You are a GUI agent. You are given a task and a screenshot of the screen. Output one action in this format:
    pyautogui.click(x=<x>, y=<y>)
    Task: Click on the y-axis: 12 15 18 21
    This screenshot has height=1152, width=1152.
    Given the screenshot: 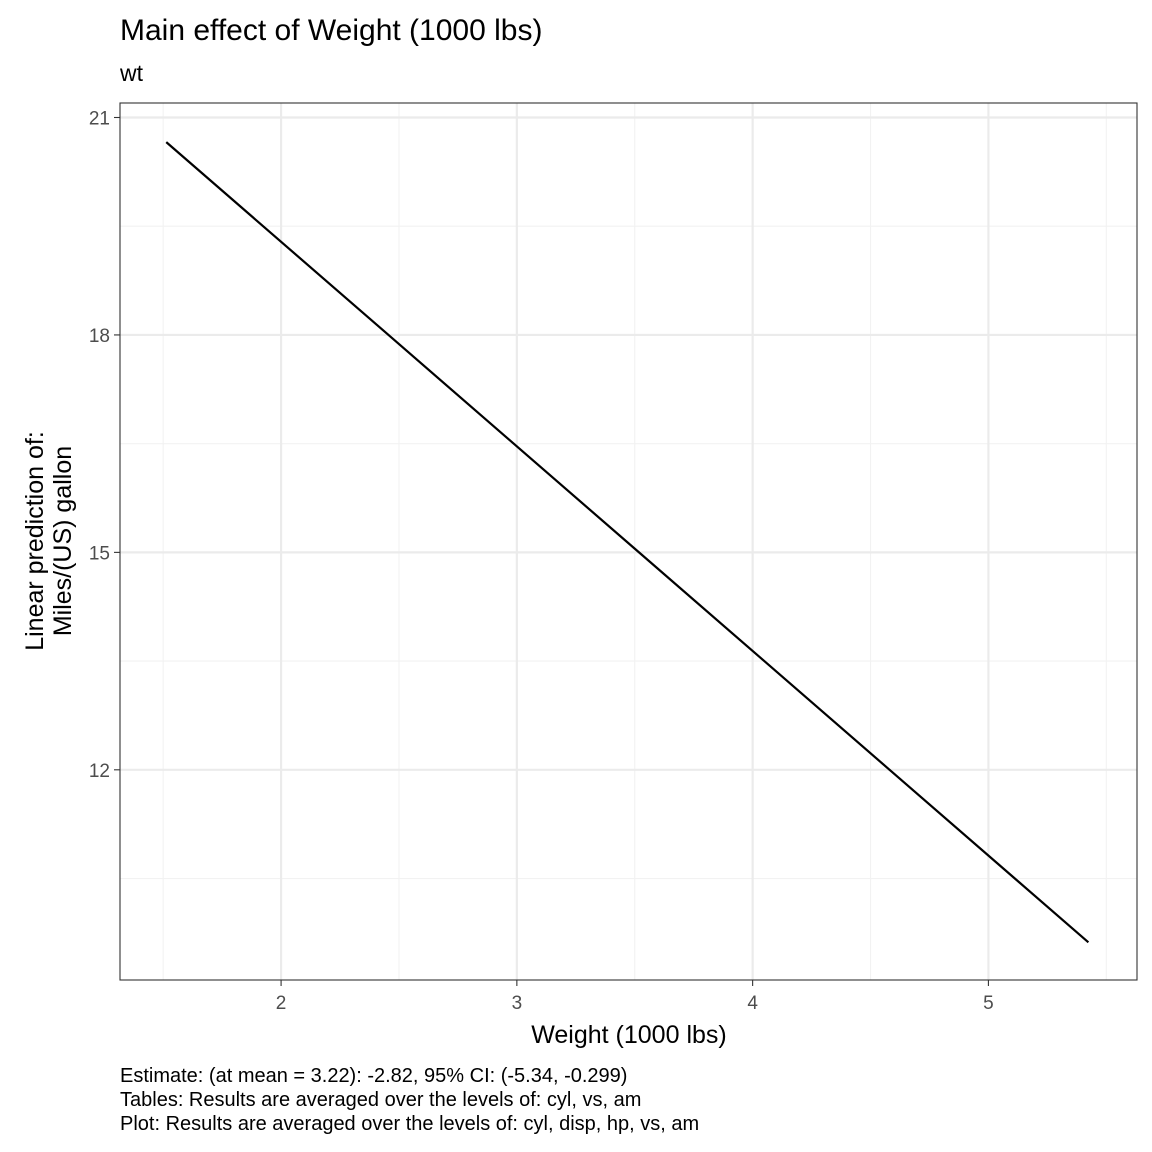 What is the action you would take?
    pyautogui.click(x=104, y=445)
    